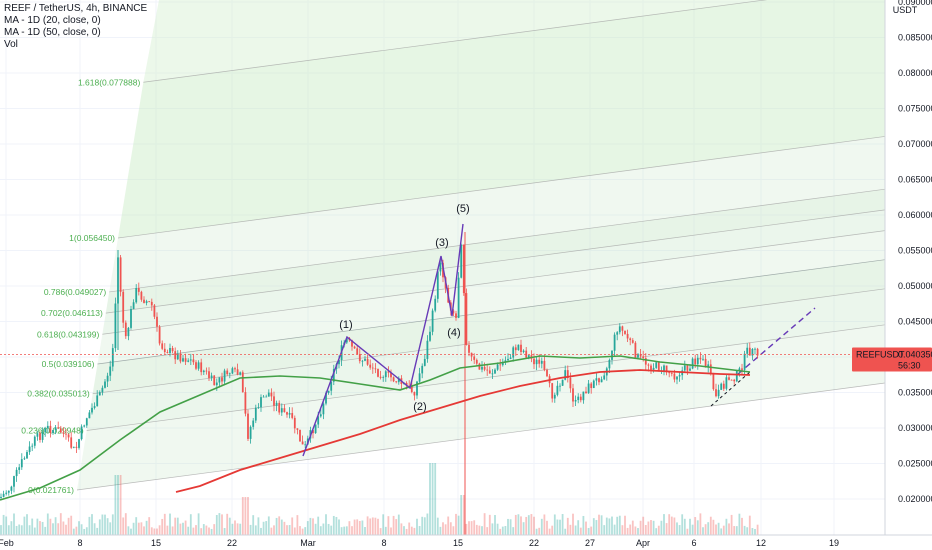 The width and height of the screenshot is (932, 550). What do you see at coordinates (79, 543) in the screenshot?
I see `x-tick-label: 8` at bounding box center [79, 543].